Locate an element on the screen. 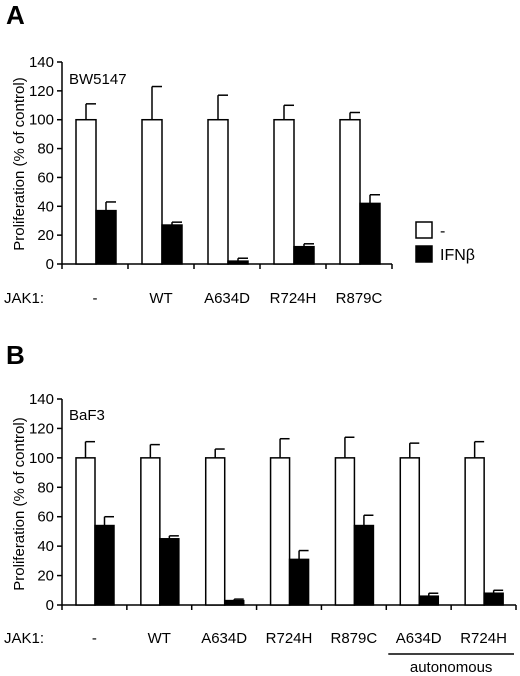 The height and width of the screenshot is (676, 520). panel-b-y-tick-label: 0 is located at coordinates (50, 605).